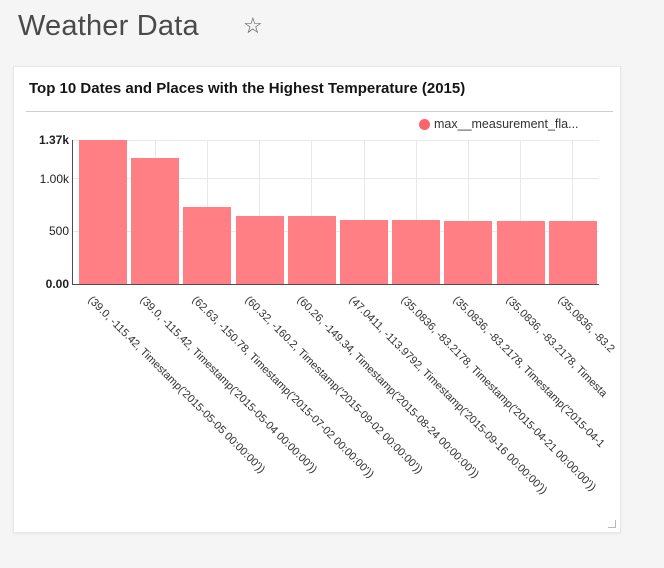  What do you see at coordinates (612, 524) in the screenshot?
I see `resize-handle-icon` at bounding box center [612, 524].